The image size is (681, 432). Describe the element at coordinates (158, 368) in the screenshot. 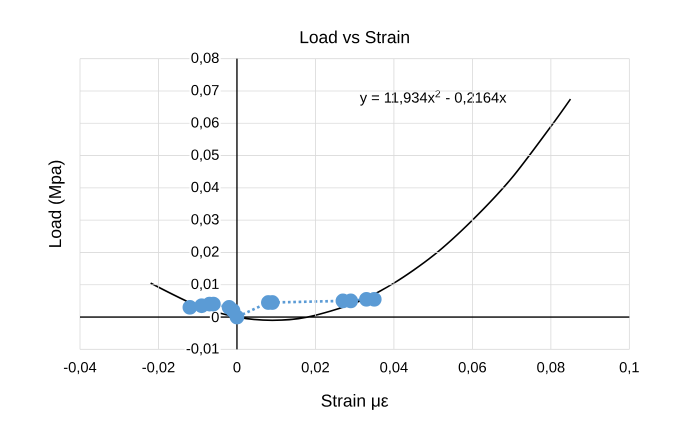

I see `x-tick-label: -0,02` at that location.